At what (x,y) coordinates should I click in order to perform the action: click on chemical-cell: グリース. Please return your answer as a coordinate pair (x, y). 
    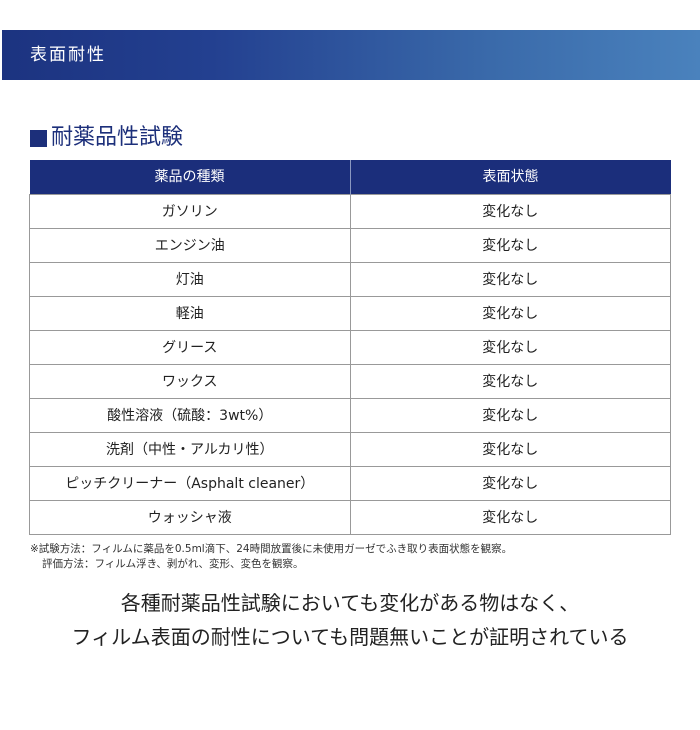
    Looking at the image, I should click on (190, 347).